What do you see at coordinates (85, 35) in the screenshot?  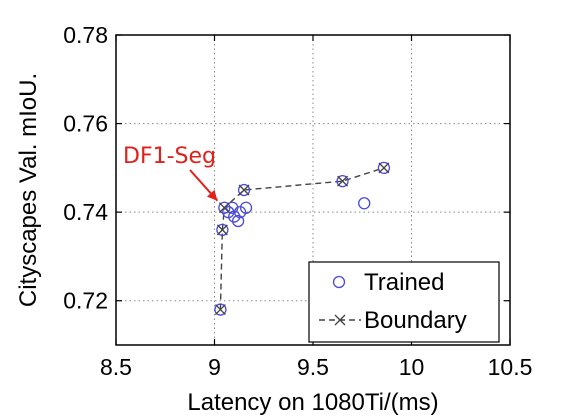 I see `y-tick-label: 0.78` at bounding box center [85, 35].